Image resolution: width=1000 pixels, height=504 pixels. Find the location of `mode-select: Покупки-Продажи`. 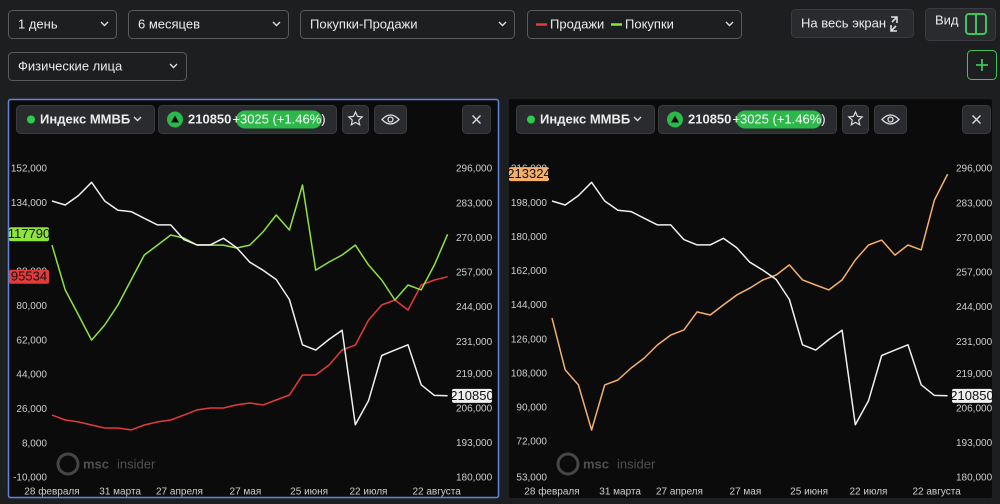

mode-select: Покупки-Продажи is located at coordinates (407, 24).